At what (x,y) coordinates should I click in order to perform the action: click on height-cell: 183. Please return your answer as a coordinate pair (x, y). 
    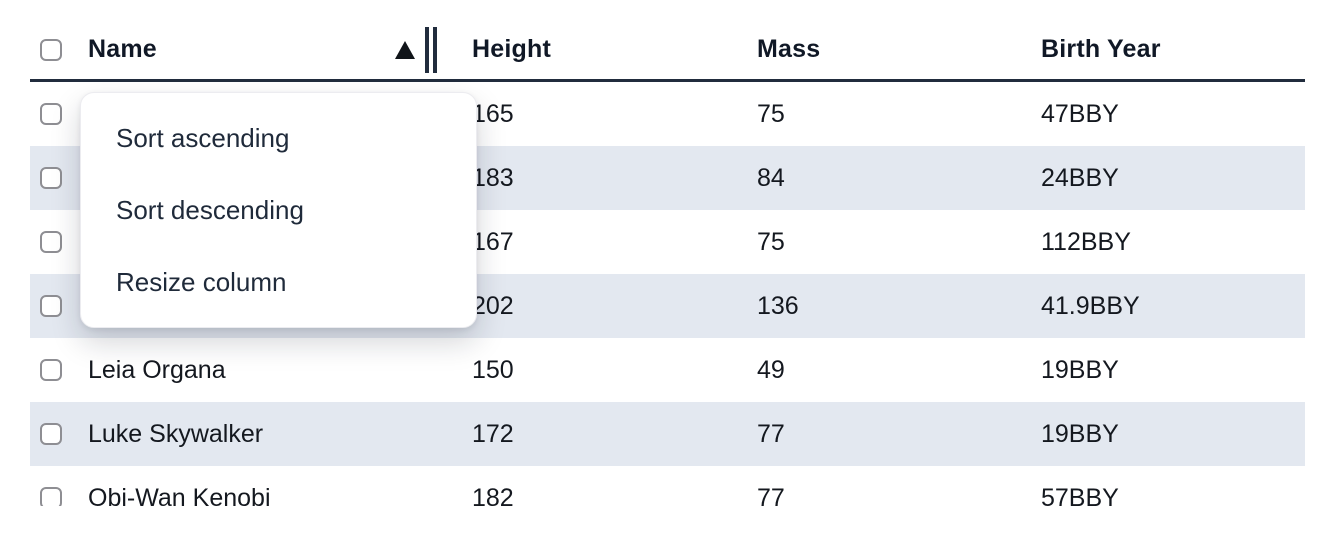
    Looking at the image, I should click on (493, 177).